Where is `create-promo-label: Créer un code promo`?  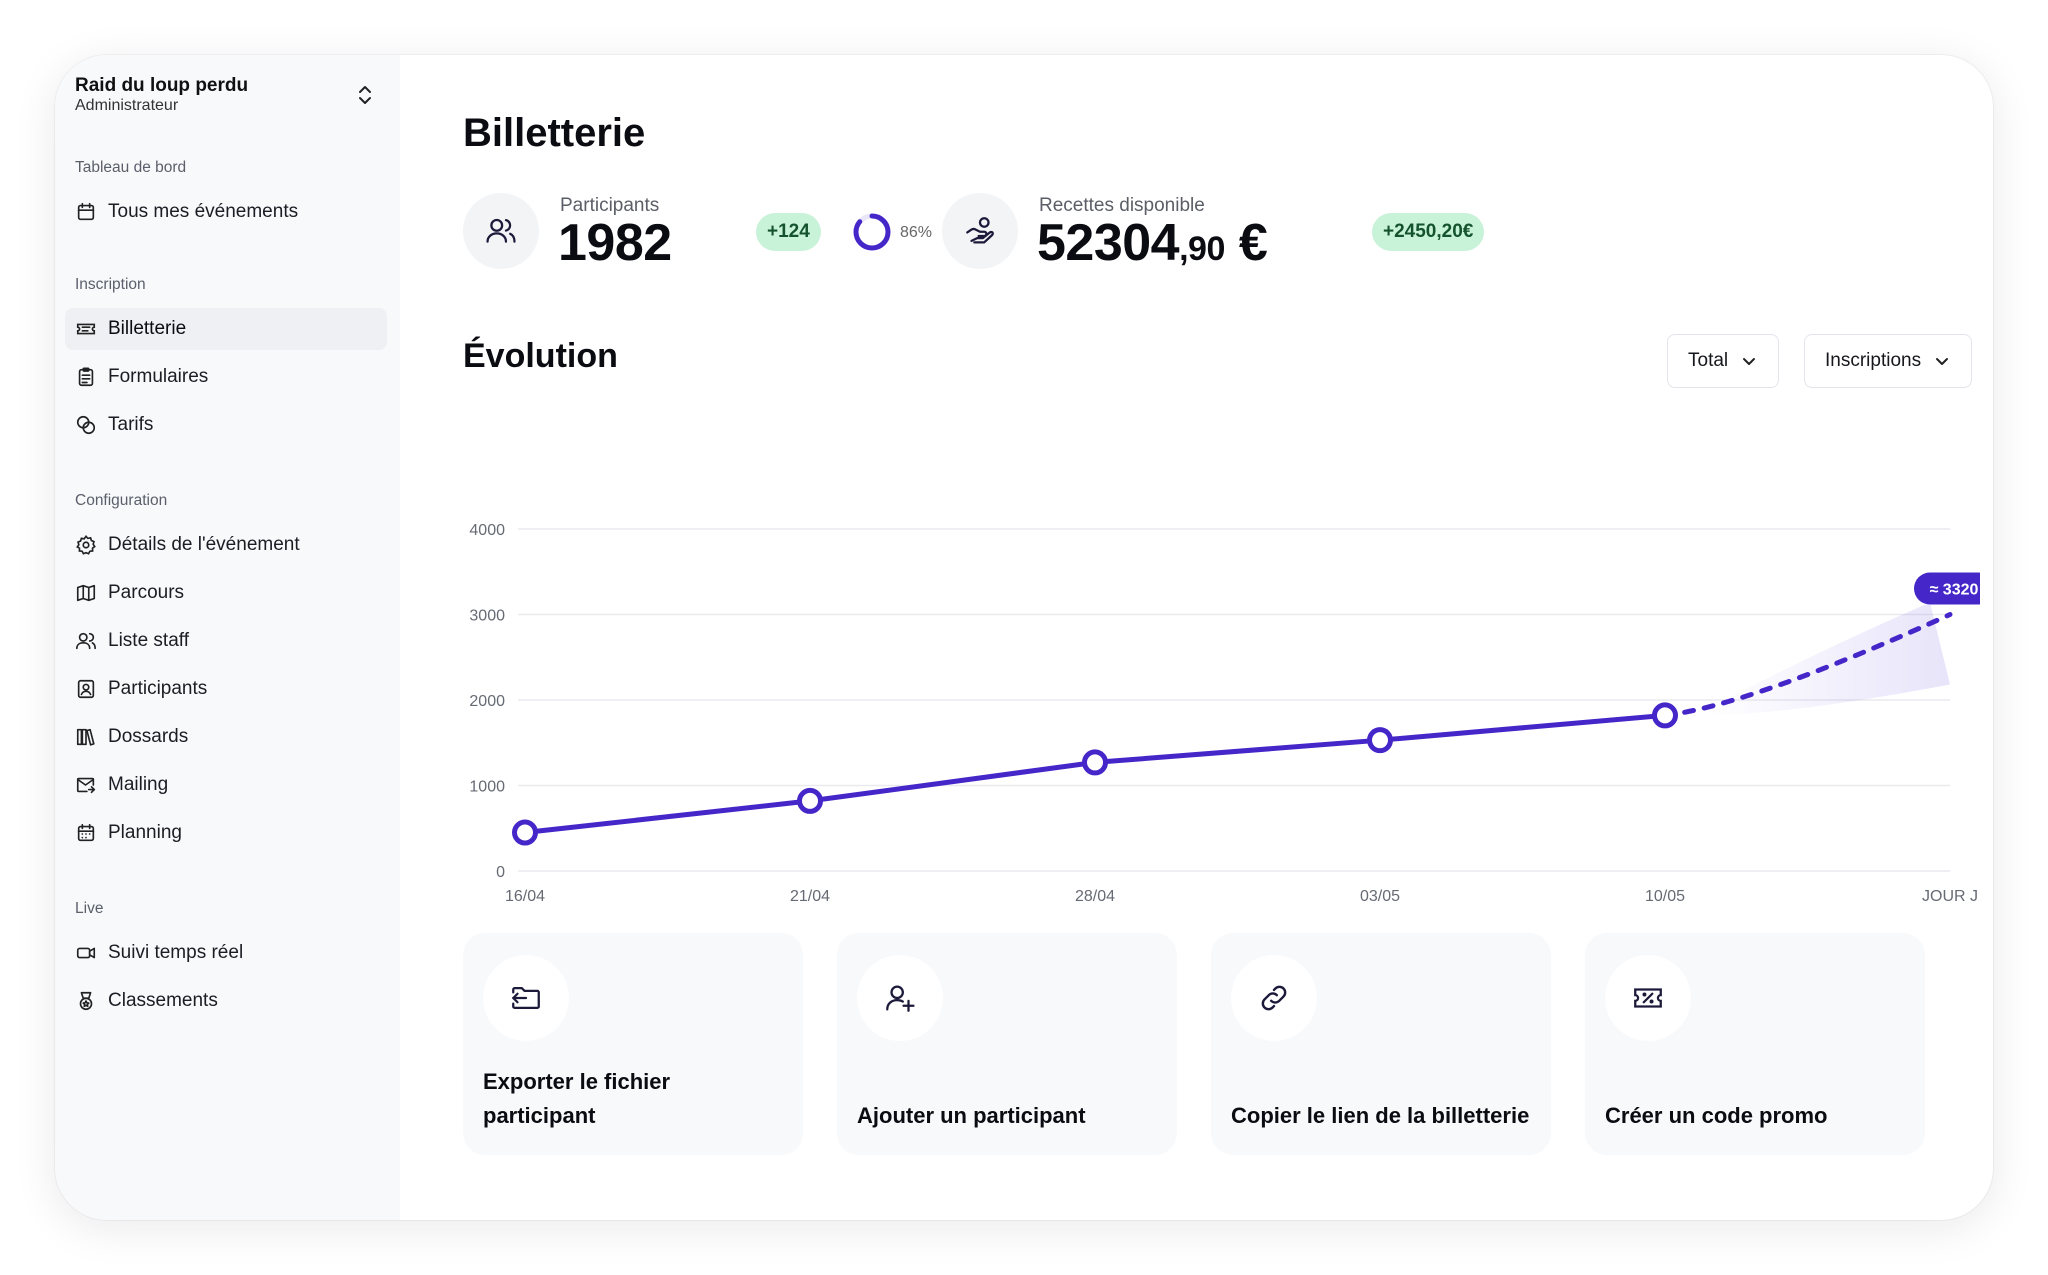
create-promo-label: Créer un code promo is located at coordinates (1716, 1115).